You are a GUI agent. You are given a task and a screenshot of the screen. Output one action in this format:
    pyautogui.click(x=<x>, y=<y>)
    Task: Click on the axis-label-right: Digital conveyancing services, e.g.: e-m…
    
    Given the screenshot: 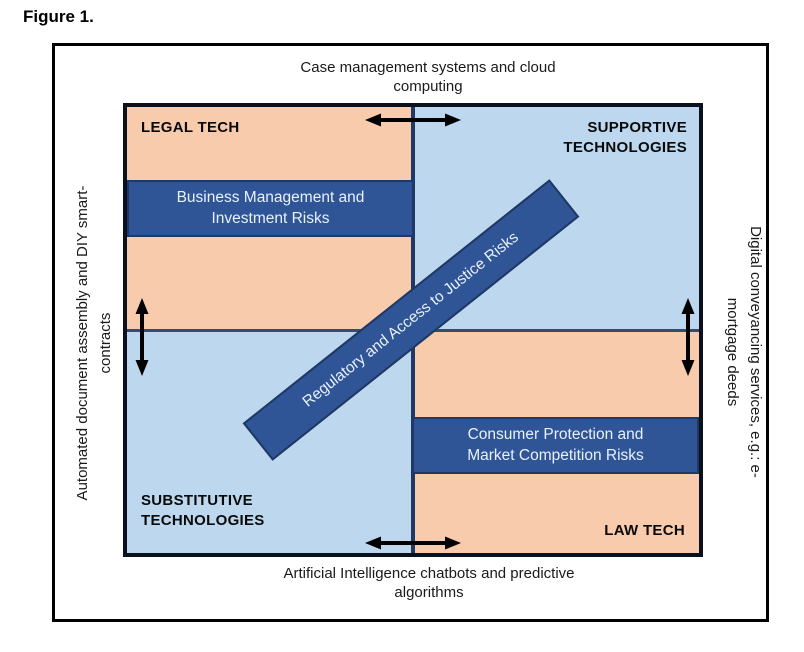 What is the action you would take?
    pyautogui.click(x=744, y=352)
    